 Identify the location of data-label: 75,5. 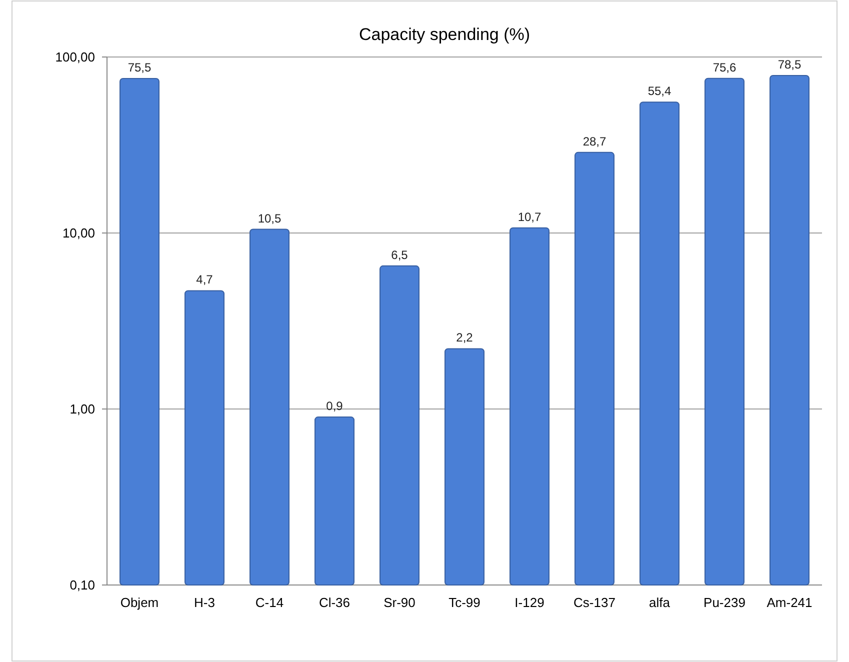
(140, 67).